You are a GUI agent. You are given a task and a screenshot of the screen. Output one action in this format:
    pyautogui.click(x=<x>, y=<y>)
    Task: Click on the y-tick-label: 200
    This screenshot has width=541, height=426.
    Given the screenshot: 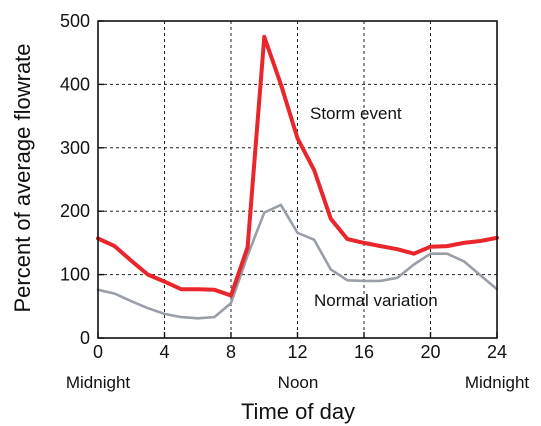 What is the action you would take?
    pyautogui.click(x=75, y=211)
    